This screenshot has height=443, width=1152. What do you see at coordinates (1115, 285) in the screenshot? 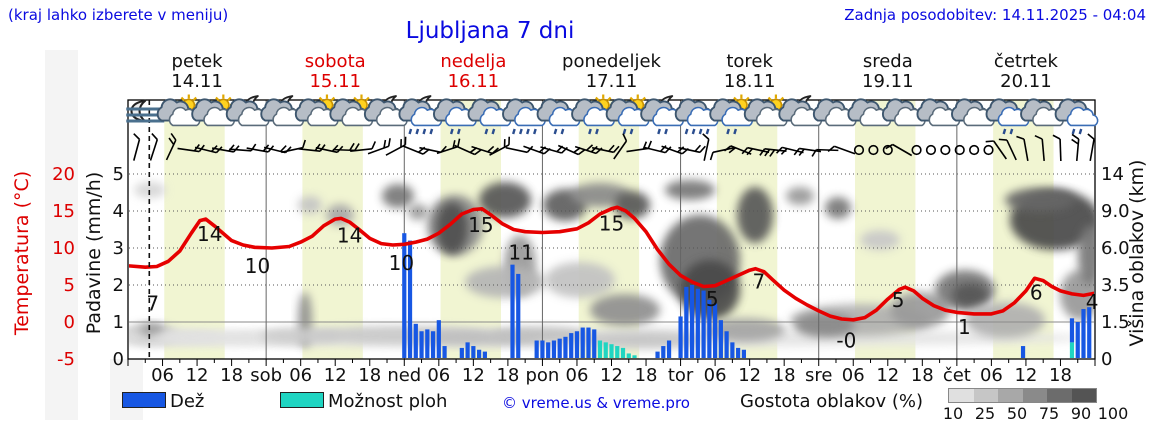
I see `svg-text: 3.5` at bounding box center [1115, 285].